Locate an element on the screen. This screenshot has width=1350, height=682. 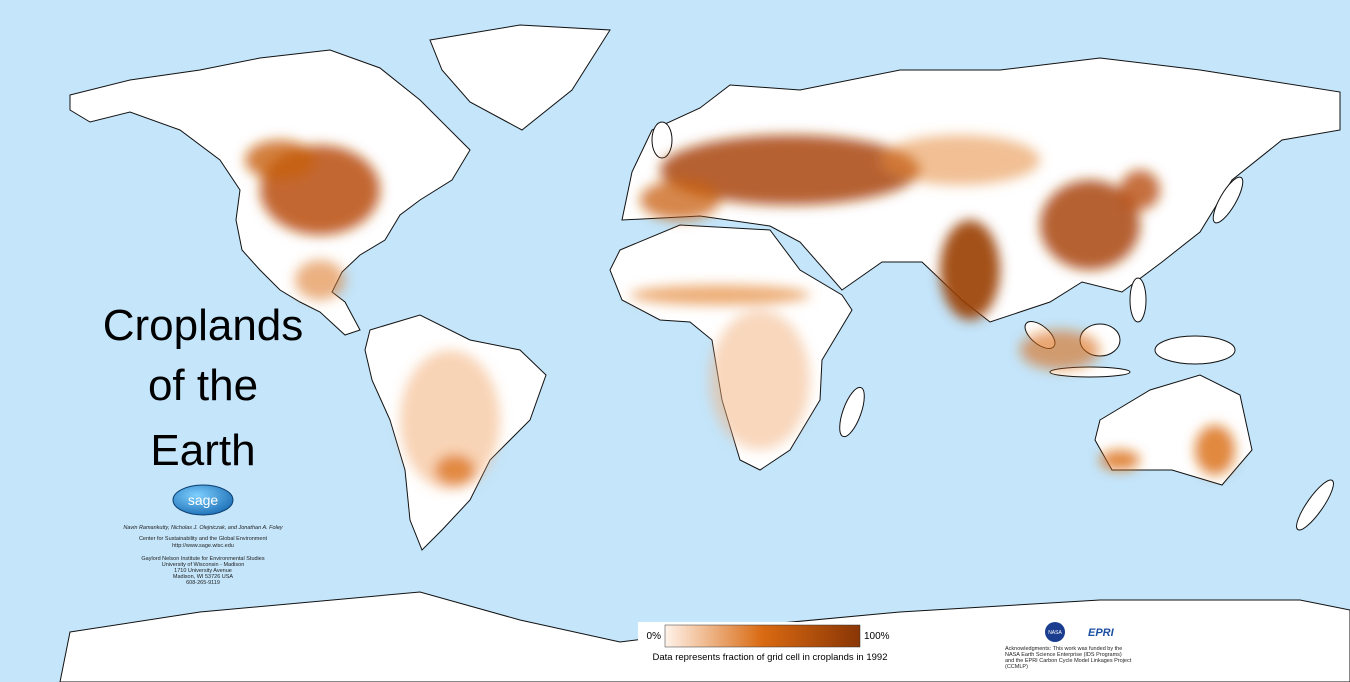
logo-text: sage is located at coordinates (203, 500).